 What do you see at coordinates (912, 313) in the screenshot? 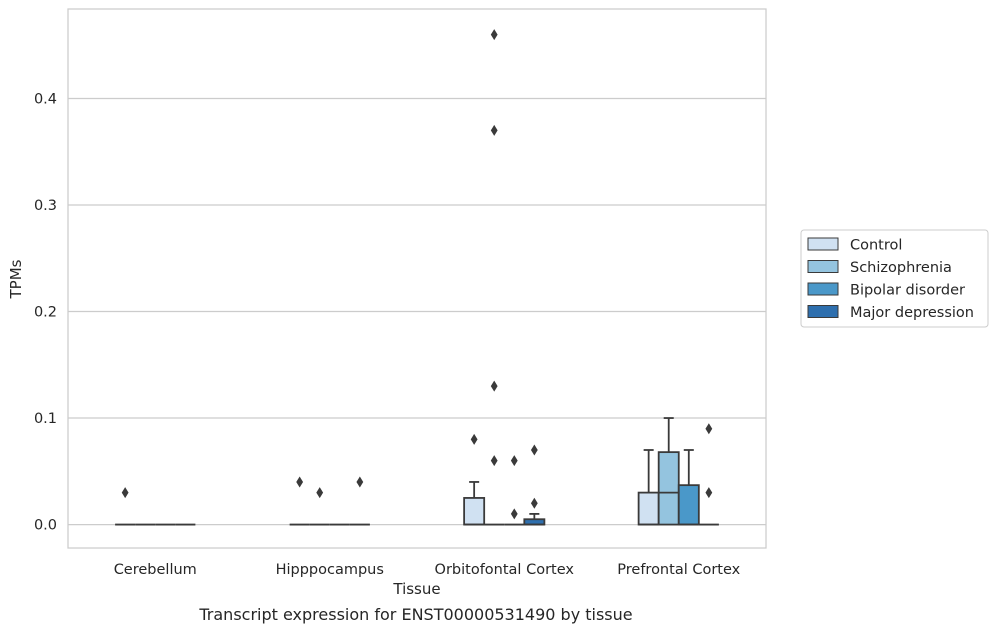
I see `legend-label: Major depression` at bounding box center [912, 313].